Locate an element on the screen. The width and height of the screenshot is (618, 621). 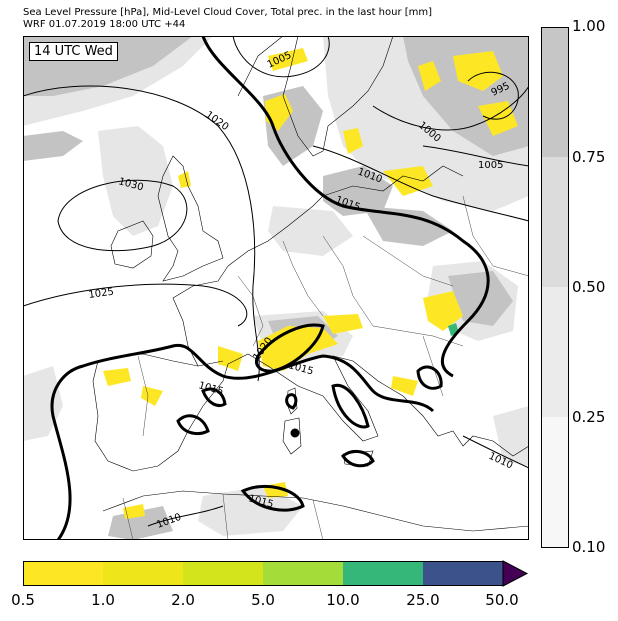
coastline-continent-north is located at coordinates (275, 231).